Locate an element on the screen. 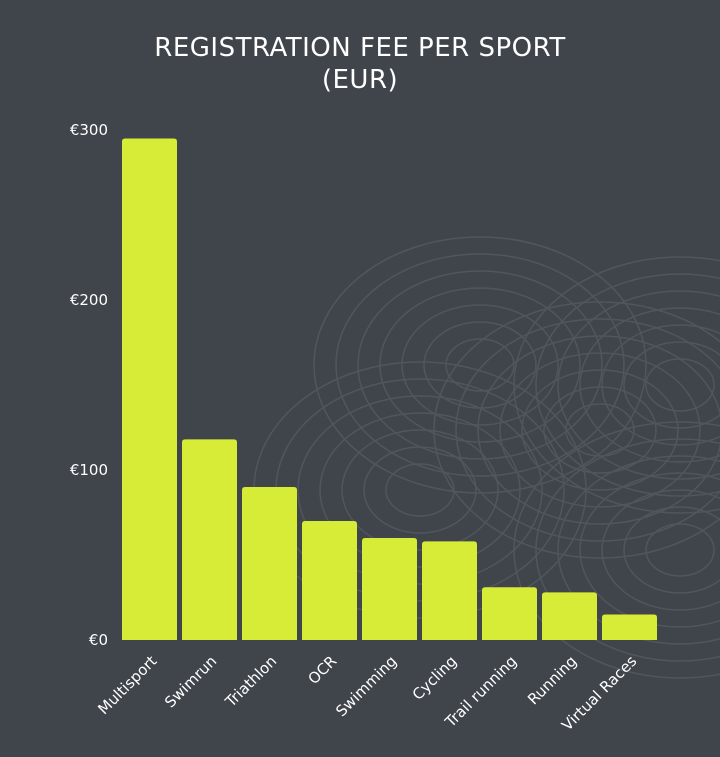 The image size is (720, 757). bar-swimming is located at coordinates (389, 589).